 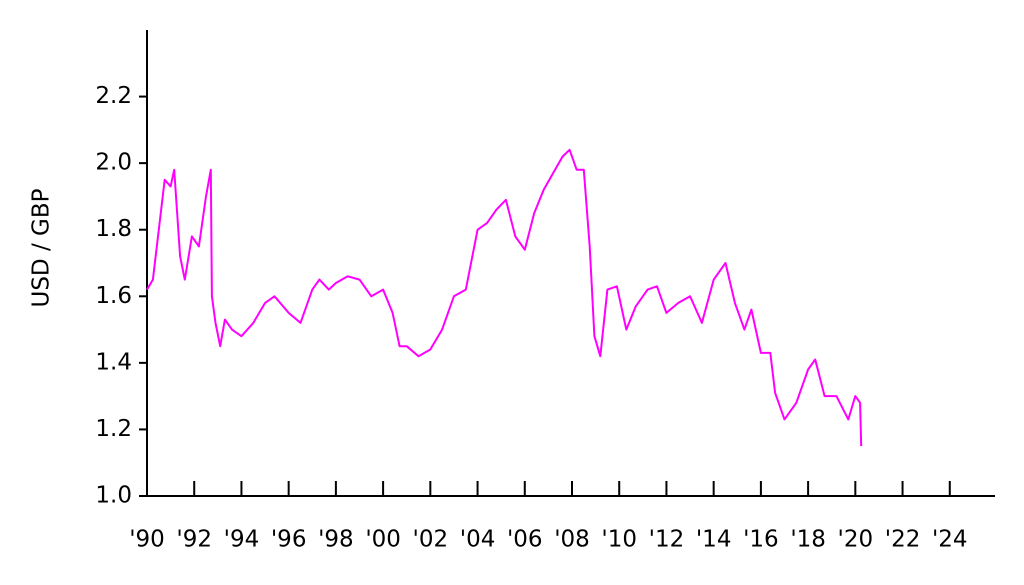 I want to click on y-tick-label: 1.2, so click(x=113, y=429).